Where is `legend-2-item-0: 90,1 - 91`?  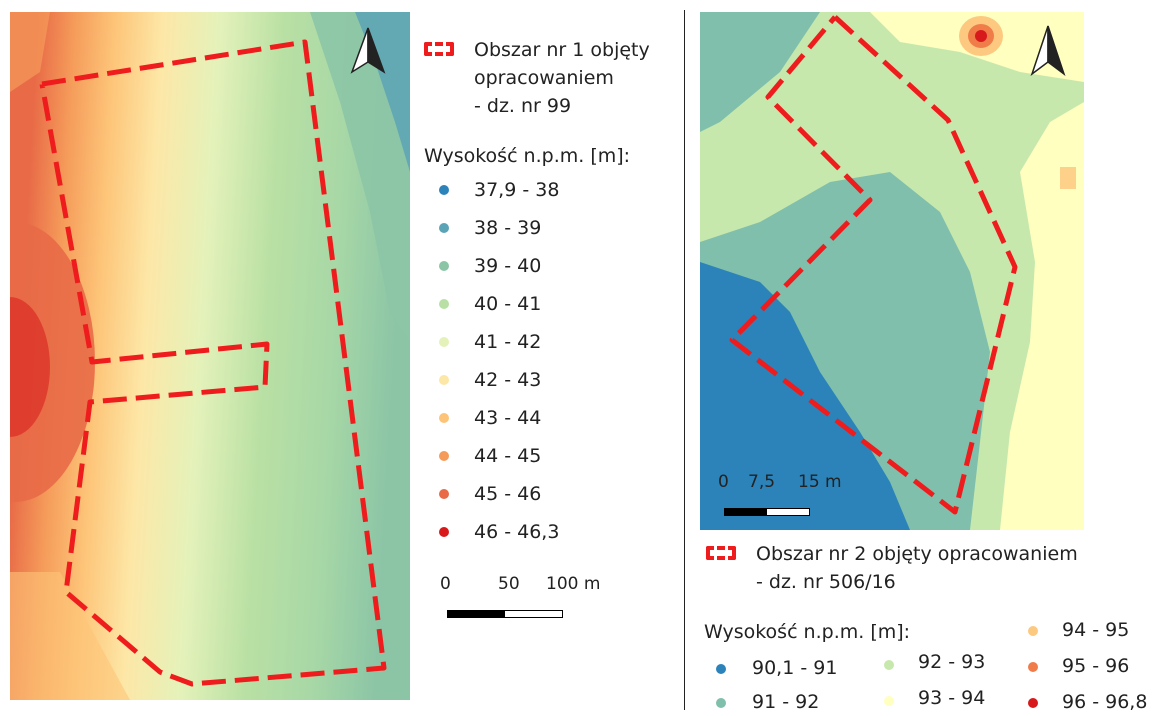
legend-2-item-0: 90,1 - 91 is located at coordinates (795, 668).